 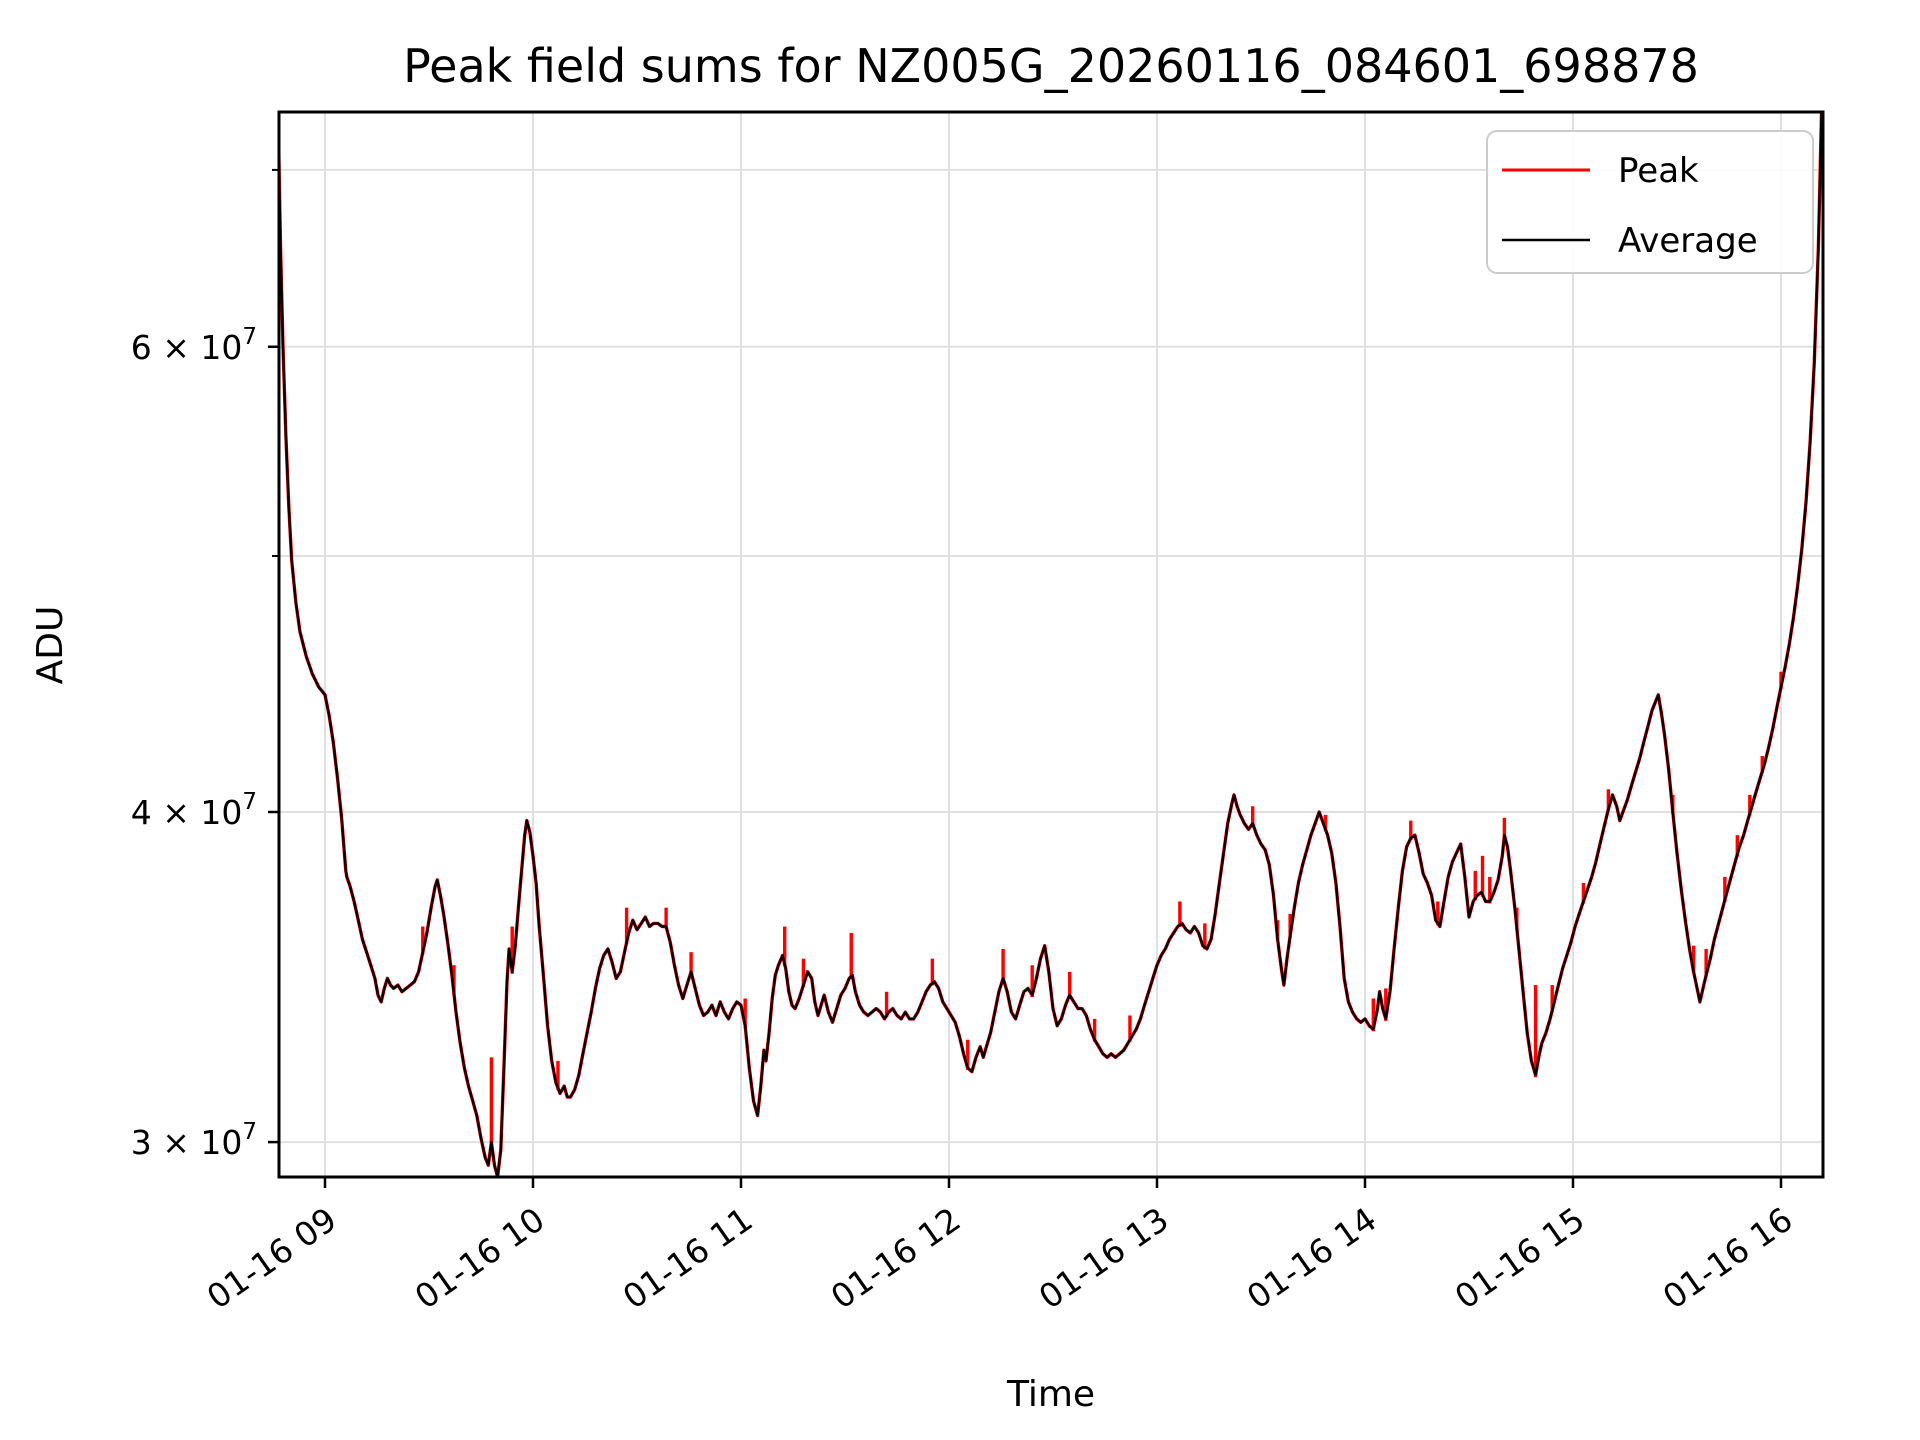 I want to click on legend-box, so click(x=1650, y=202).